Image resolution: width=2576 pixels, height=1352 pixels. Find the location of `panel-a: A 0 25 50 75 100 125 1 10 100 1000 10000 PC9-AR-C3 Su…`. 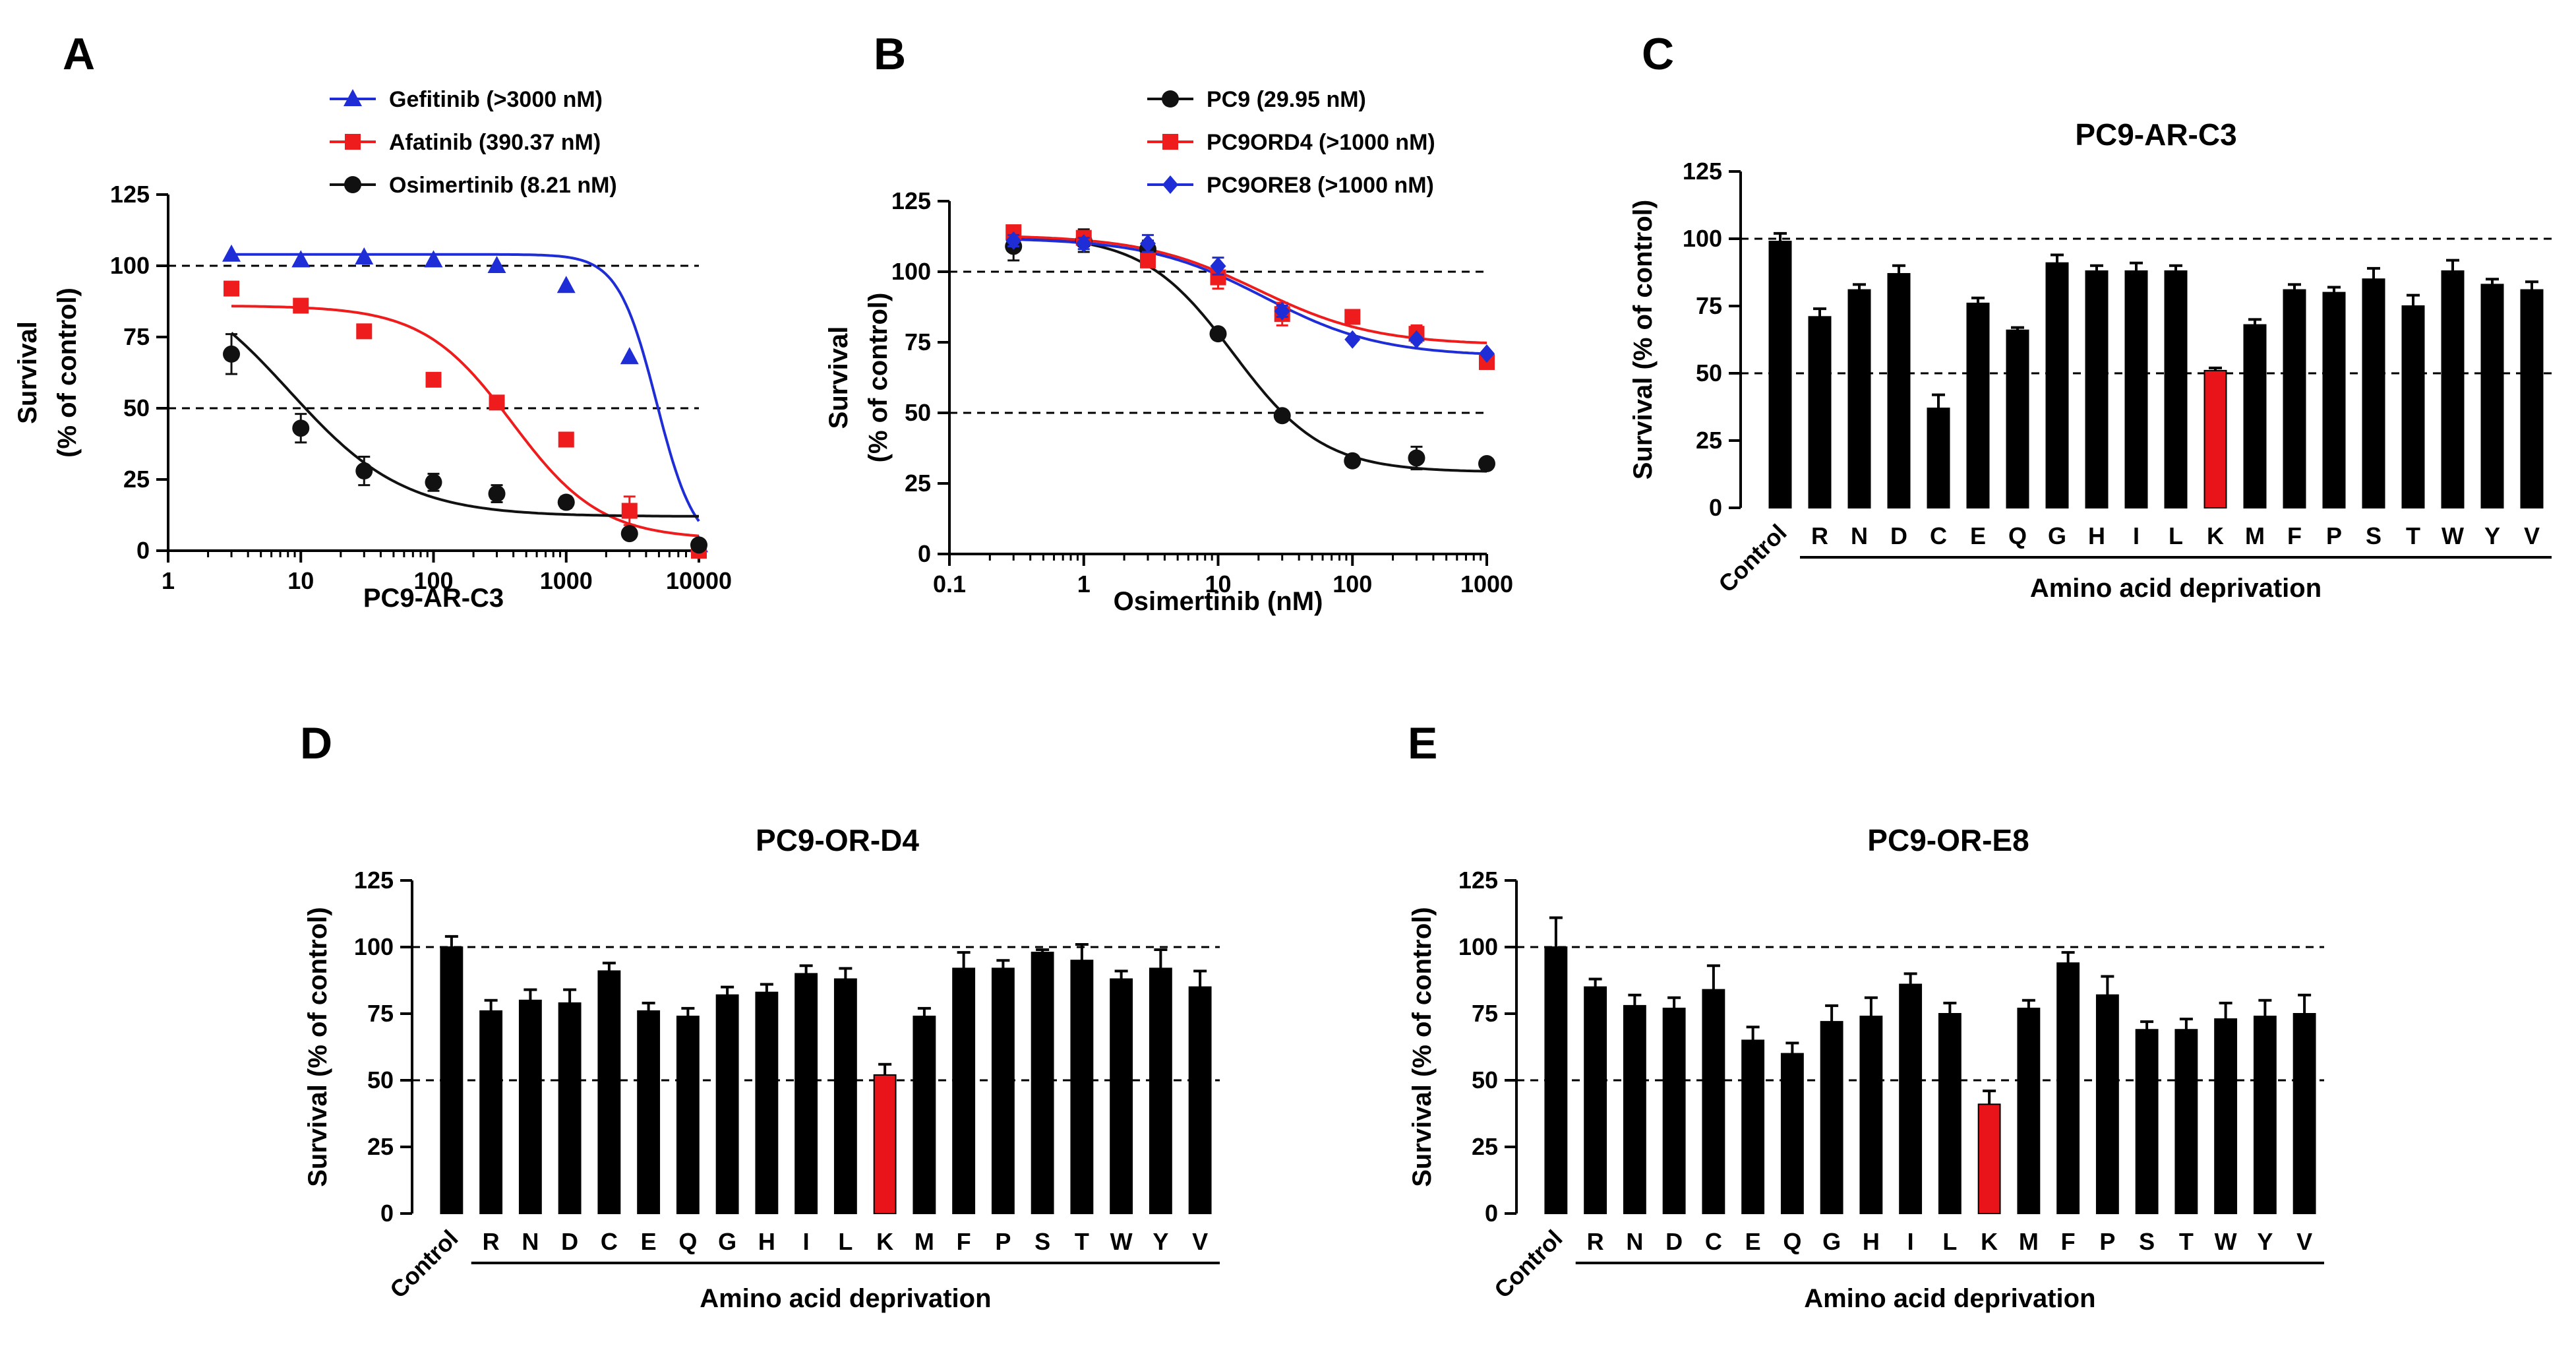

panel-a: A 0 25 50 75 100 125 1 10 100 1000 10000 PC9-AR-C3 Su… is located at coordinates (372, 321).